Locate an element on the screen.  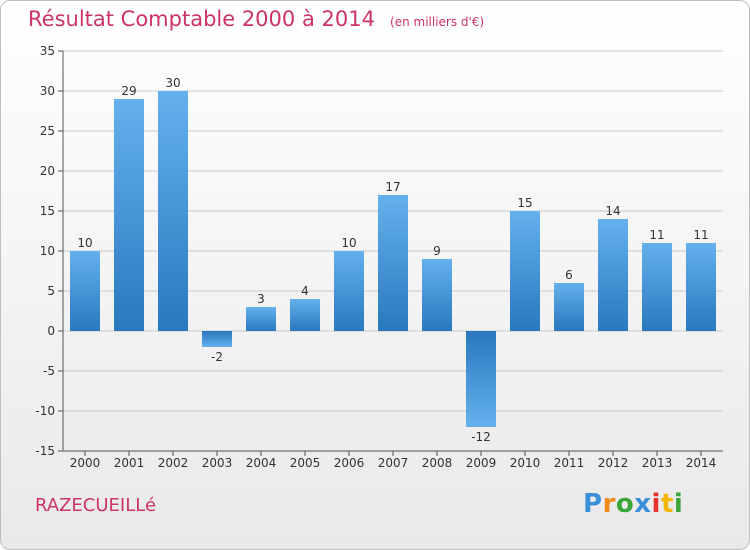
value-label-2001: 29 is located at coordinates (128, 91).